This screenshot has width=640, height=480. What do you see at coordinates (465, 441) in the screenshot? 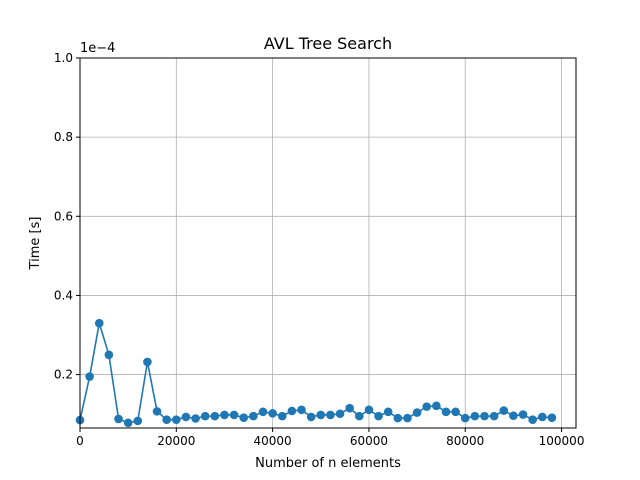
I see `x-tick-label: 80000` at bounding box center [465, 441].